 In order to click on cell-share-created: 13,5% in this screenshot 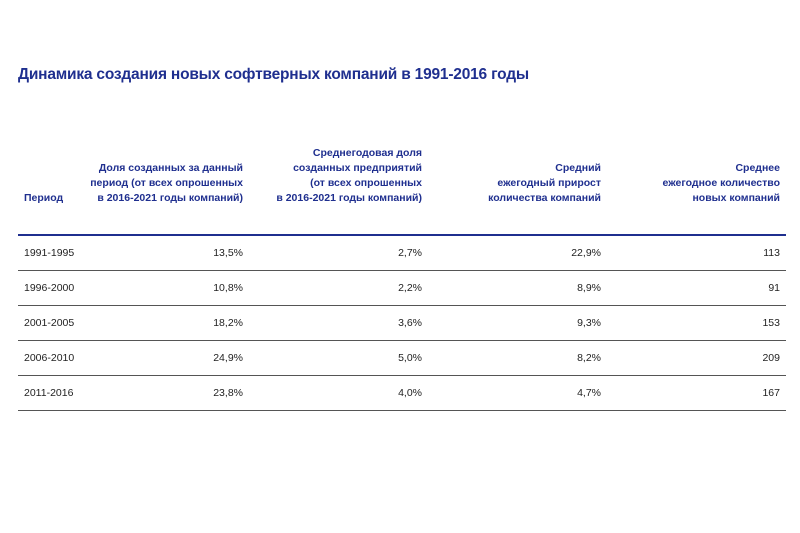, I will do `click(228, 253)`.